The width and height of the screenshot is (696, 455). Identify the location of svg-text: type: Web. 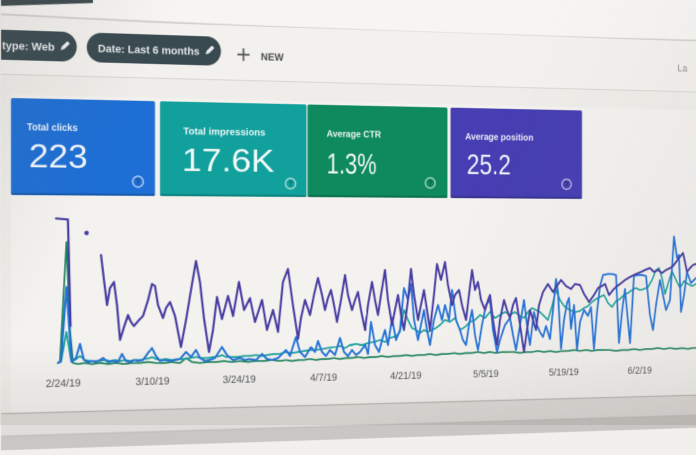
(28, 46).